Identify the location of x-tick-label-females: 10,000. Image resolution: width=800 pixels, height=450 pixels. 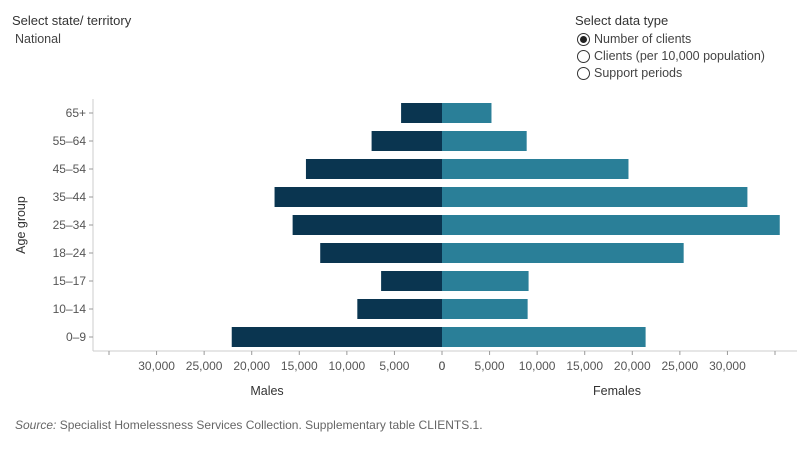
(537, 366).